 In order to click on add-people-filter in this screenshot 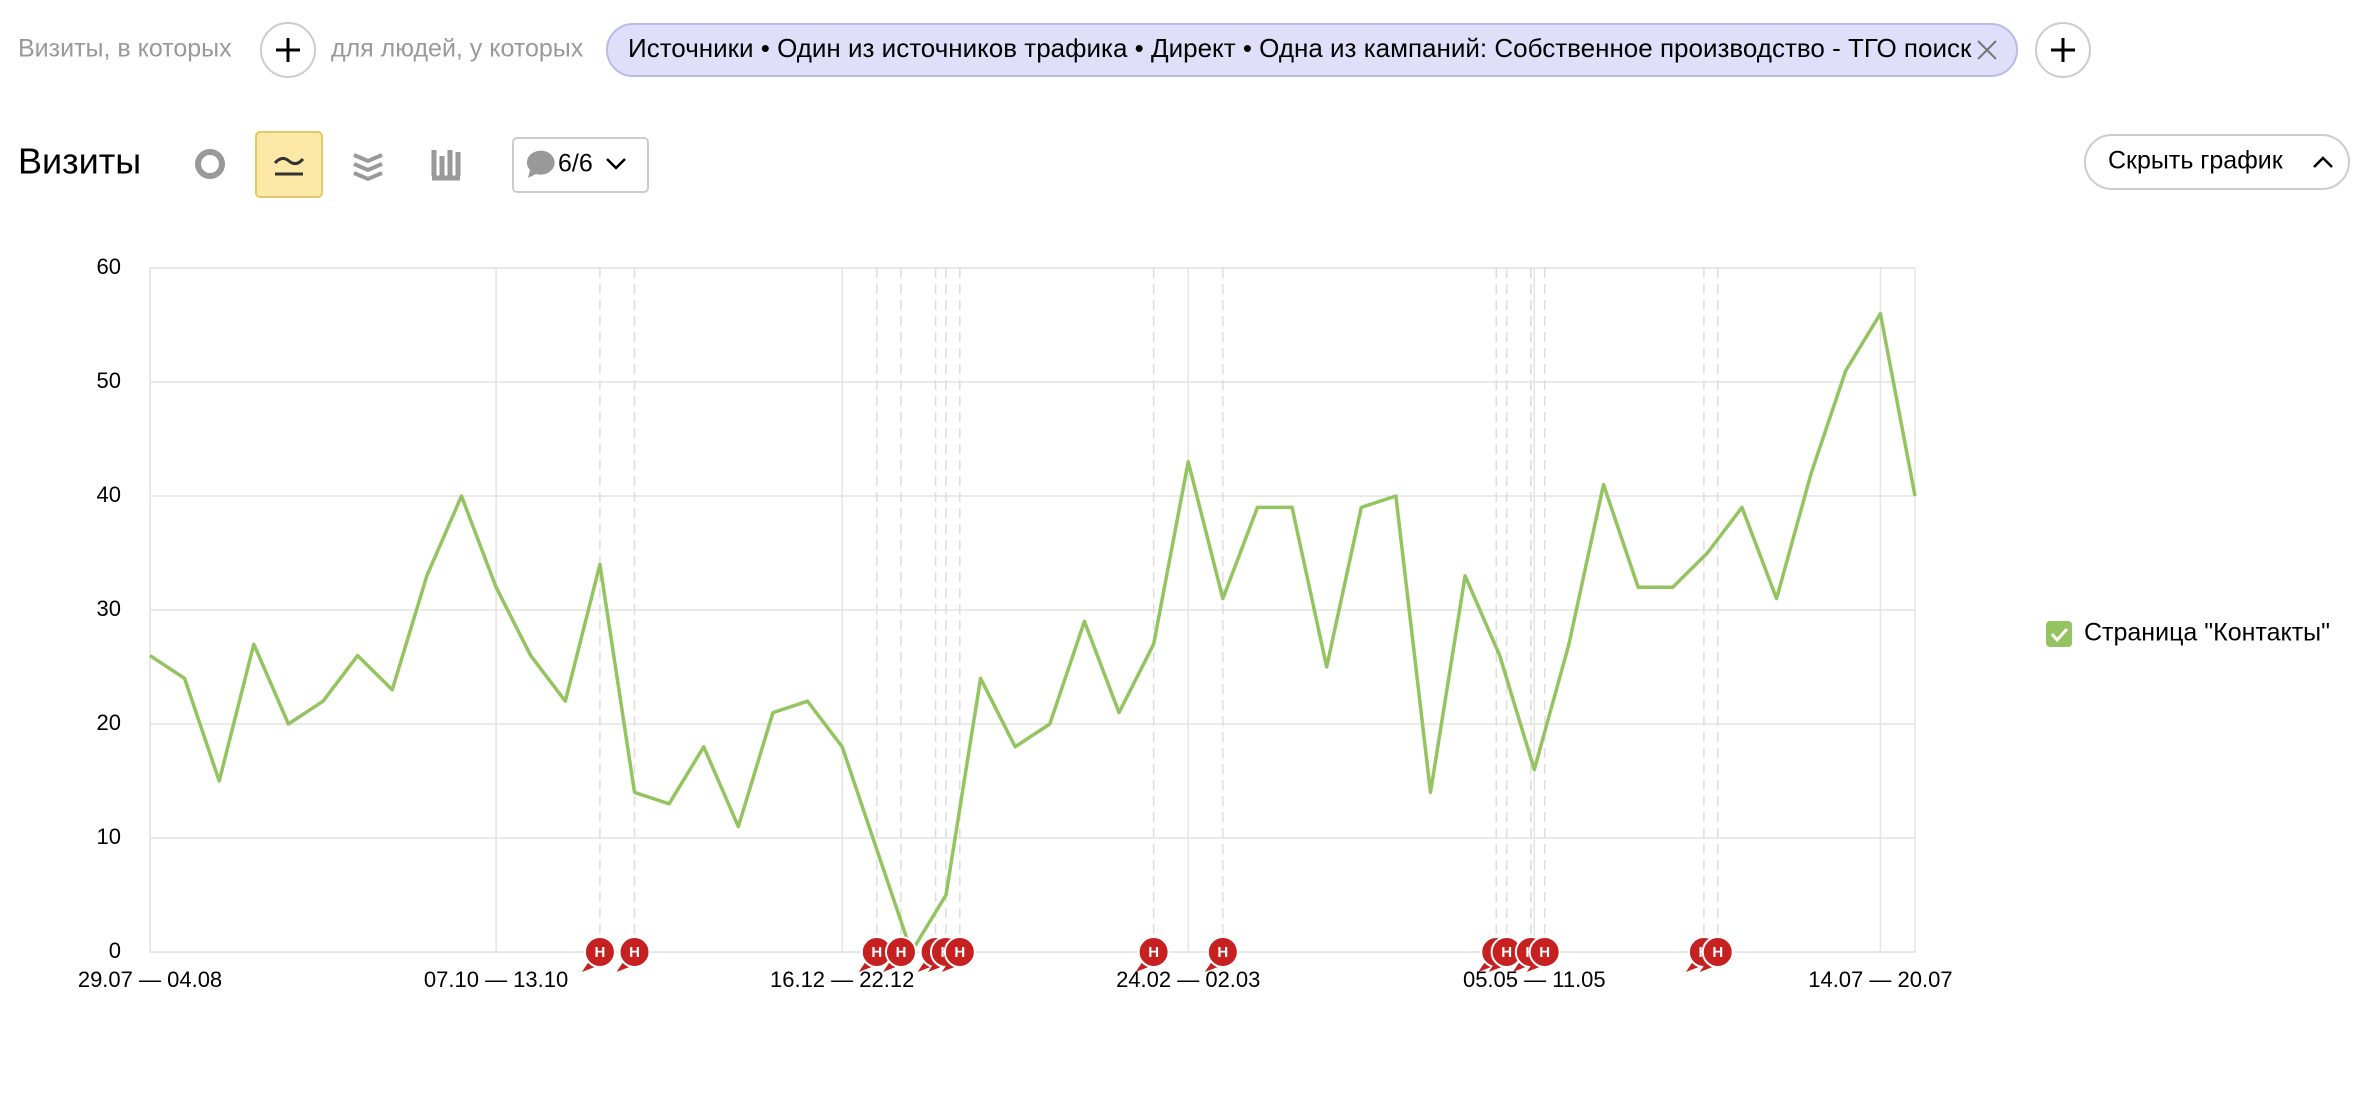, I will do `click(2063, 50)`.